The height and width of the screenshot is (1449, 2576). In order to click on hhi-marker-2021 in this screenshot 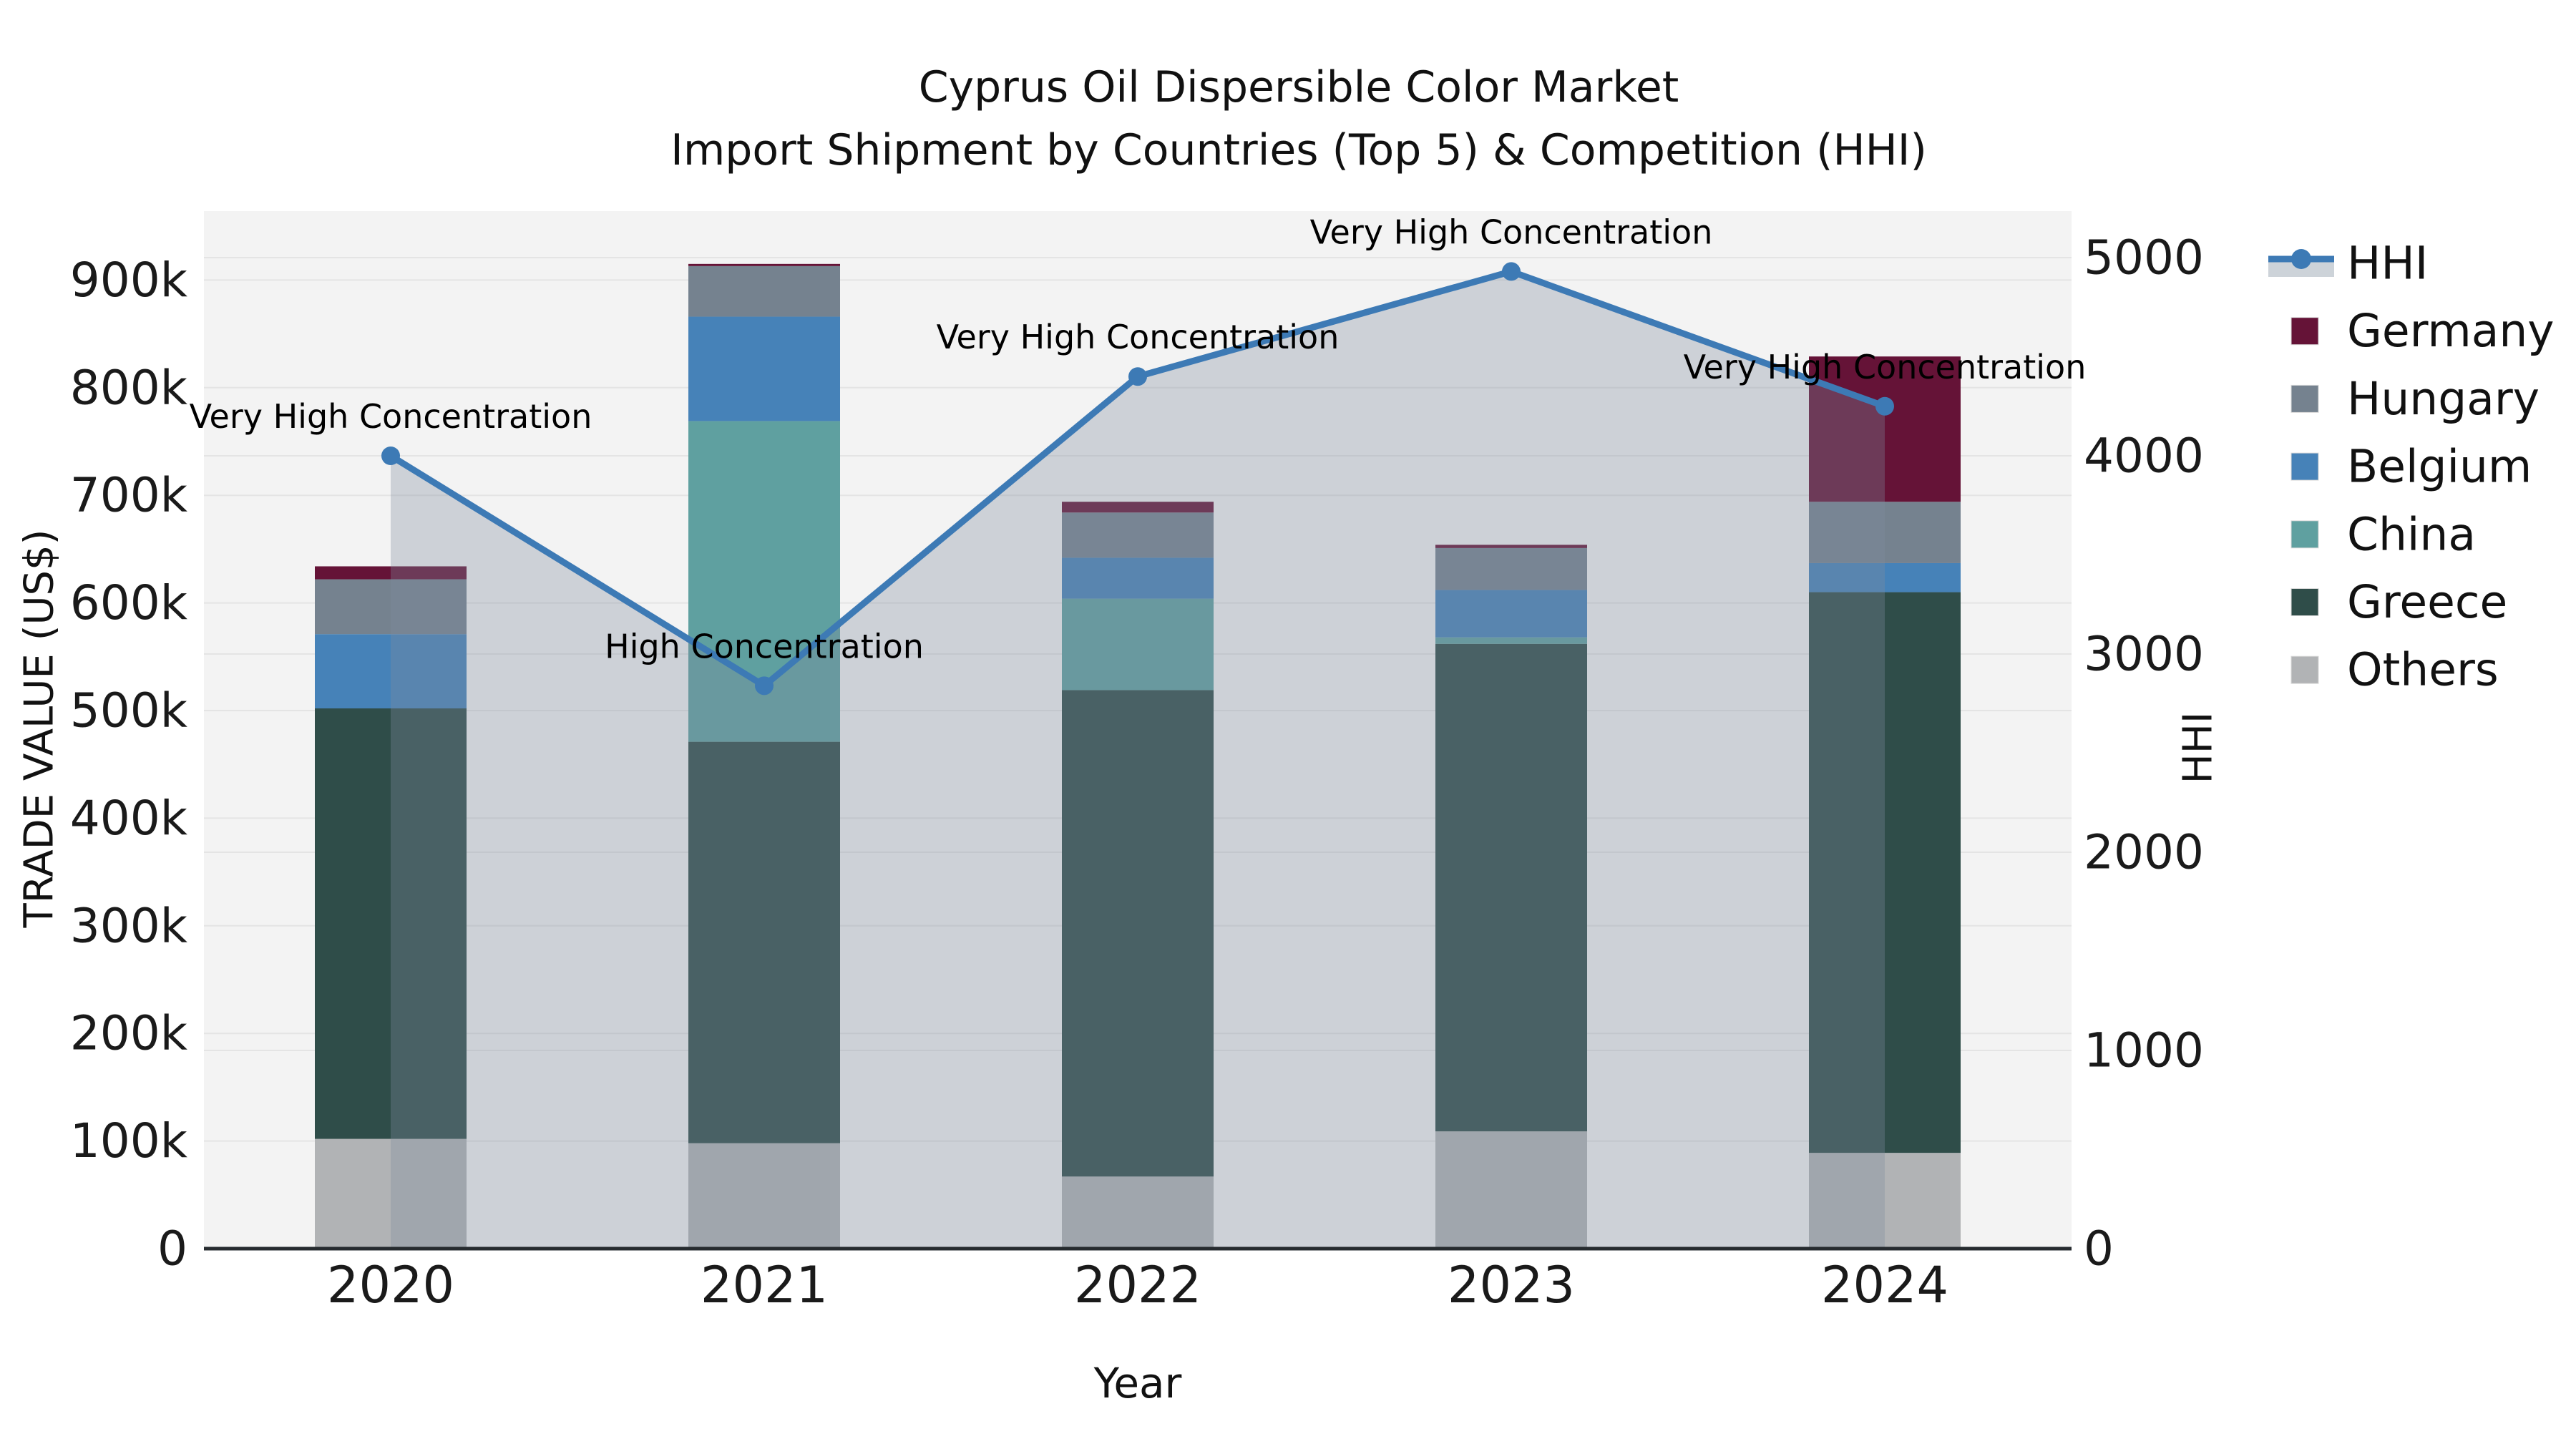, I will do `click(764, 686)`.